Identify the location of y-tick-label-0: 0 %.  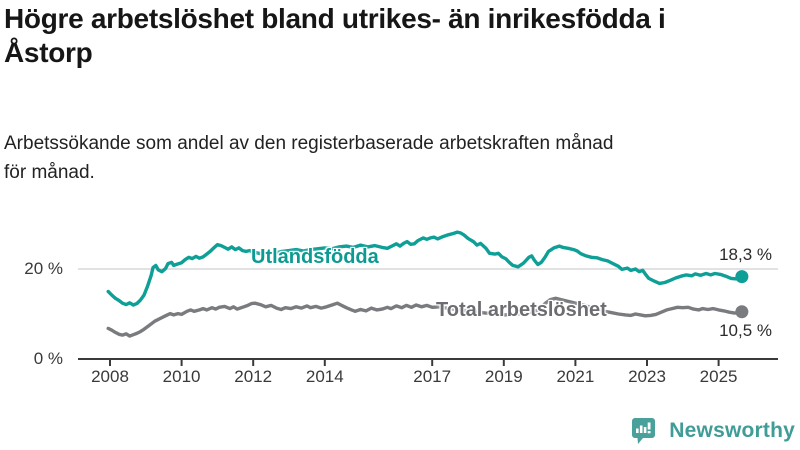
(48, 358).